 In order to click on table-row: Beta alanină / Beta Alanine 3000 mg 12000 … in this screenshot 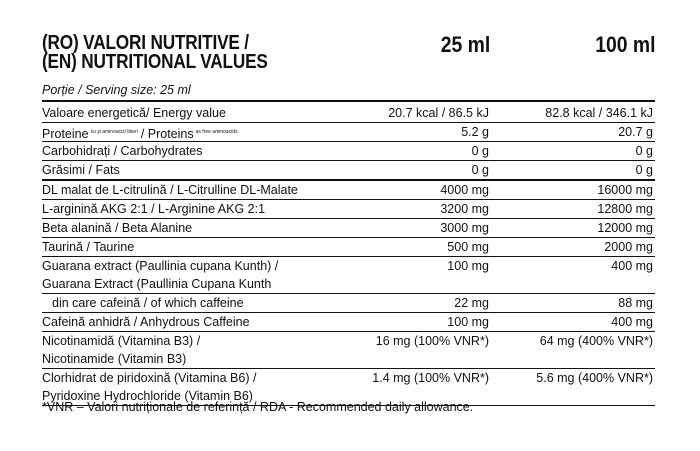, I will do `click(348, 228)`.